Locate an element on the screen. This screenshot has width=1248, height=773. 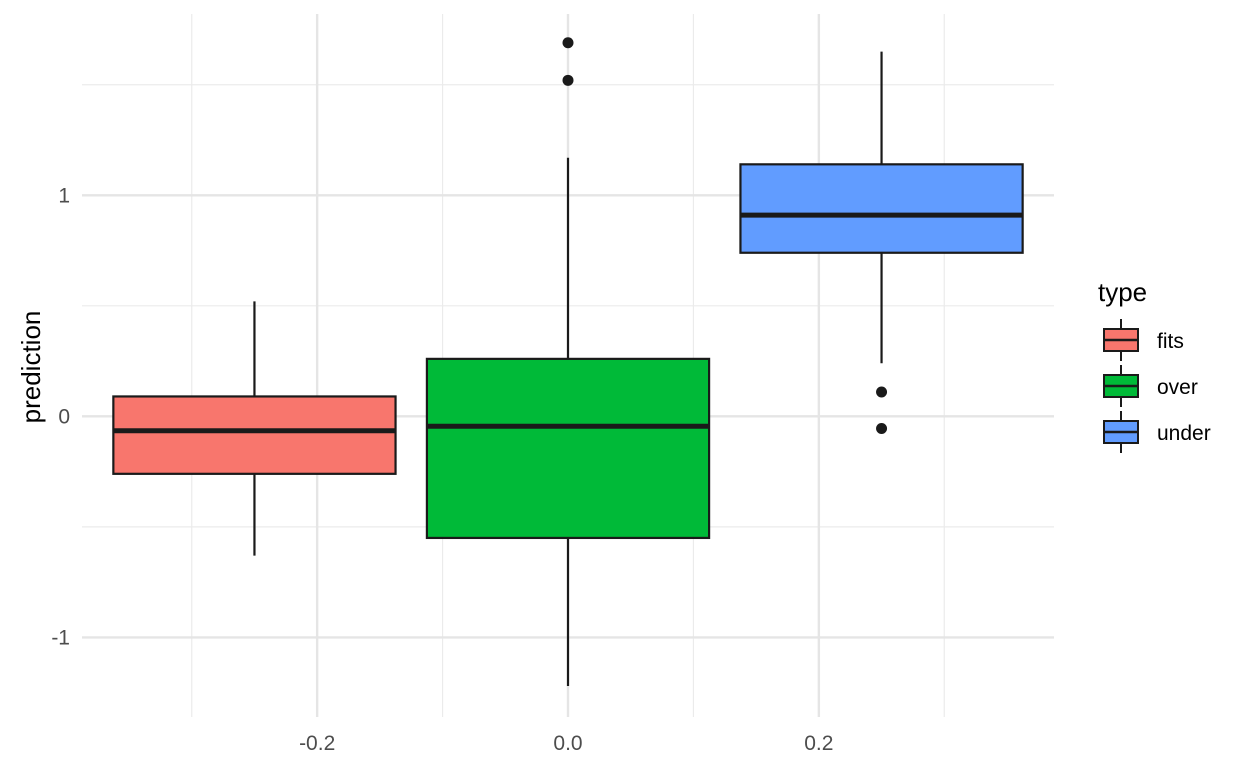
legend-item-label: fits is located at coordinates (1170, 341).